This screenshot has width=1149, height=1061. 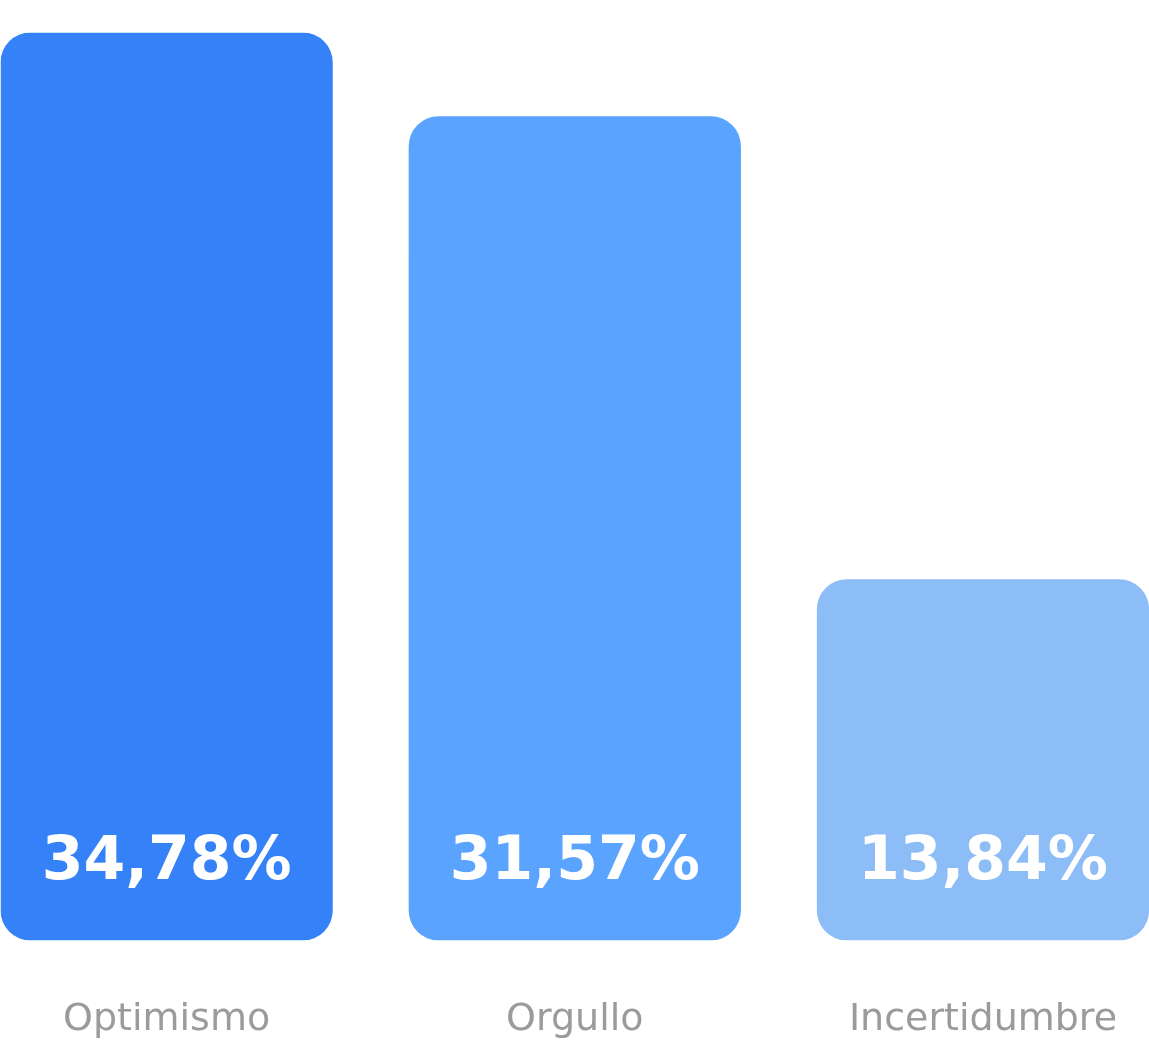 I want to click on x-tick-label: Orgullo, so click(x=575, y=1016).